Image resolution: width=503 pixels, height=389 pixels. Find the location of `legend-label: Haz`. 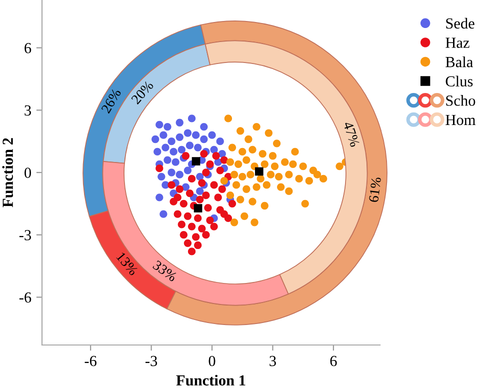

legend-label: Haz is located at coordinates (458, 43).